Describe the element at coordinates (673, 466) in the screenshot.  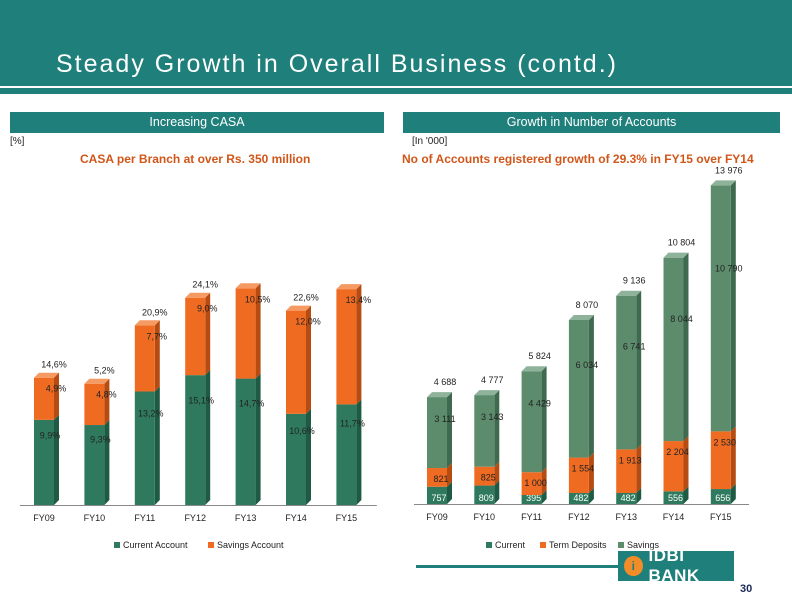
I see `accounts-bar-term-deposits-fy14` at that location.